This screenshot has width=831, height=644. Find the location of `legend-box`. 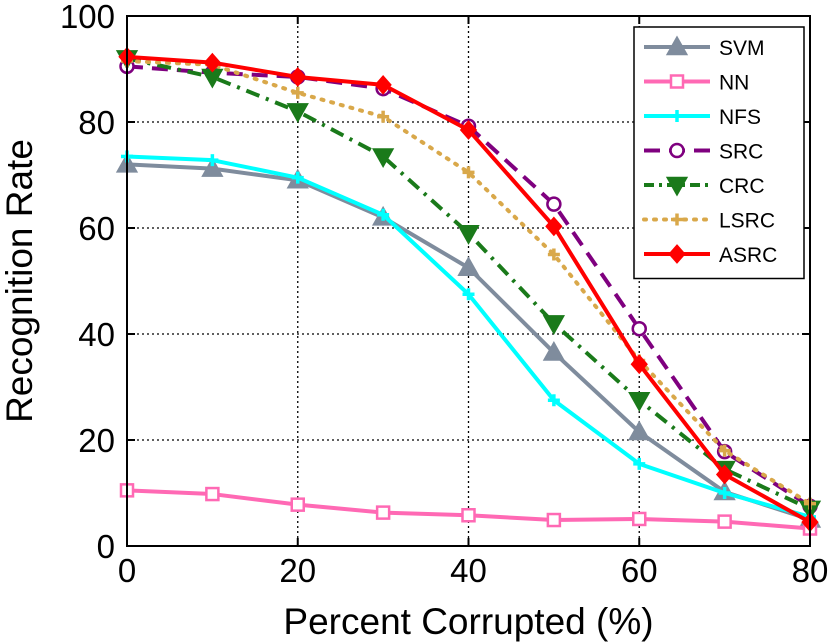

legend-box is located at coordinates (719, 153).